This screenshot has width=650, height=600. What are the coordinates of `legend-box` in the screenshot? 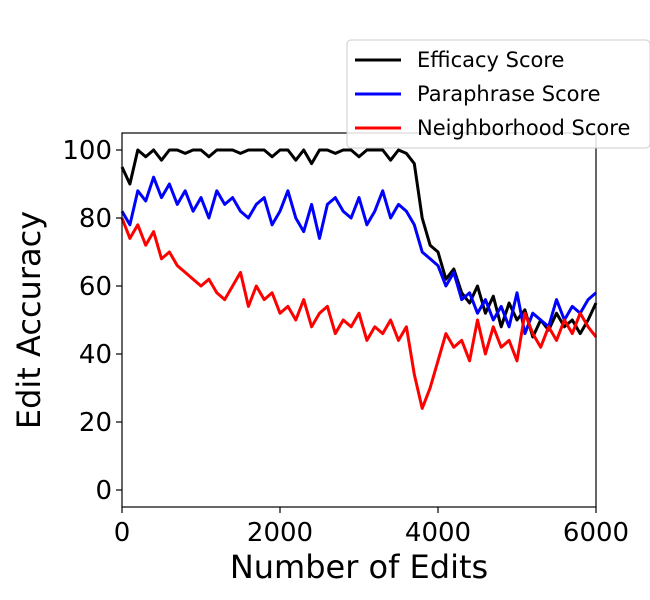 It's located at (498, 94).